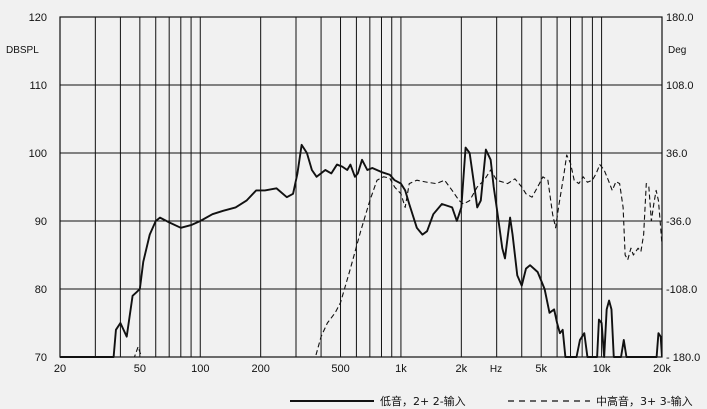 The height and width of the screenshot is (409, 707). I want to click on x-tick-label: 20, so click(60, 369).